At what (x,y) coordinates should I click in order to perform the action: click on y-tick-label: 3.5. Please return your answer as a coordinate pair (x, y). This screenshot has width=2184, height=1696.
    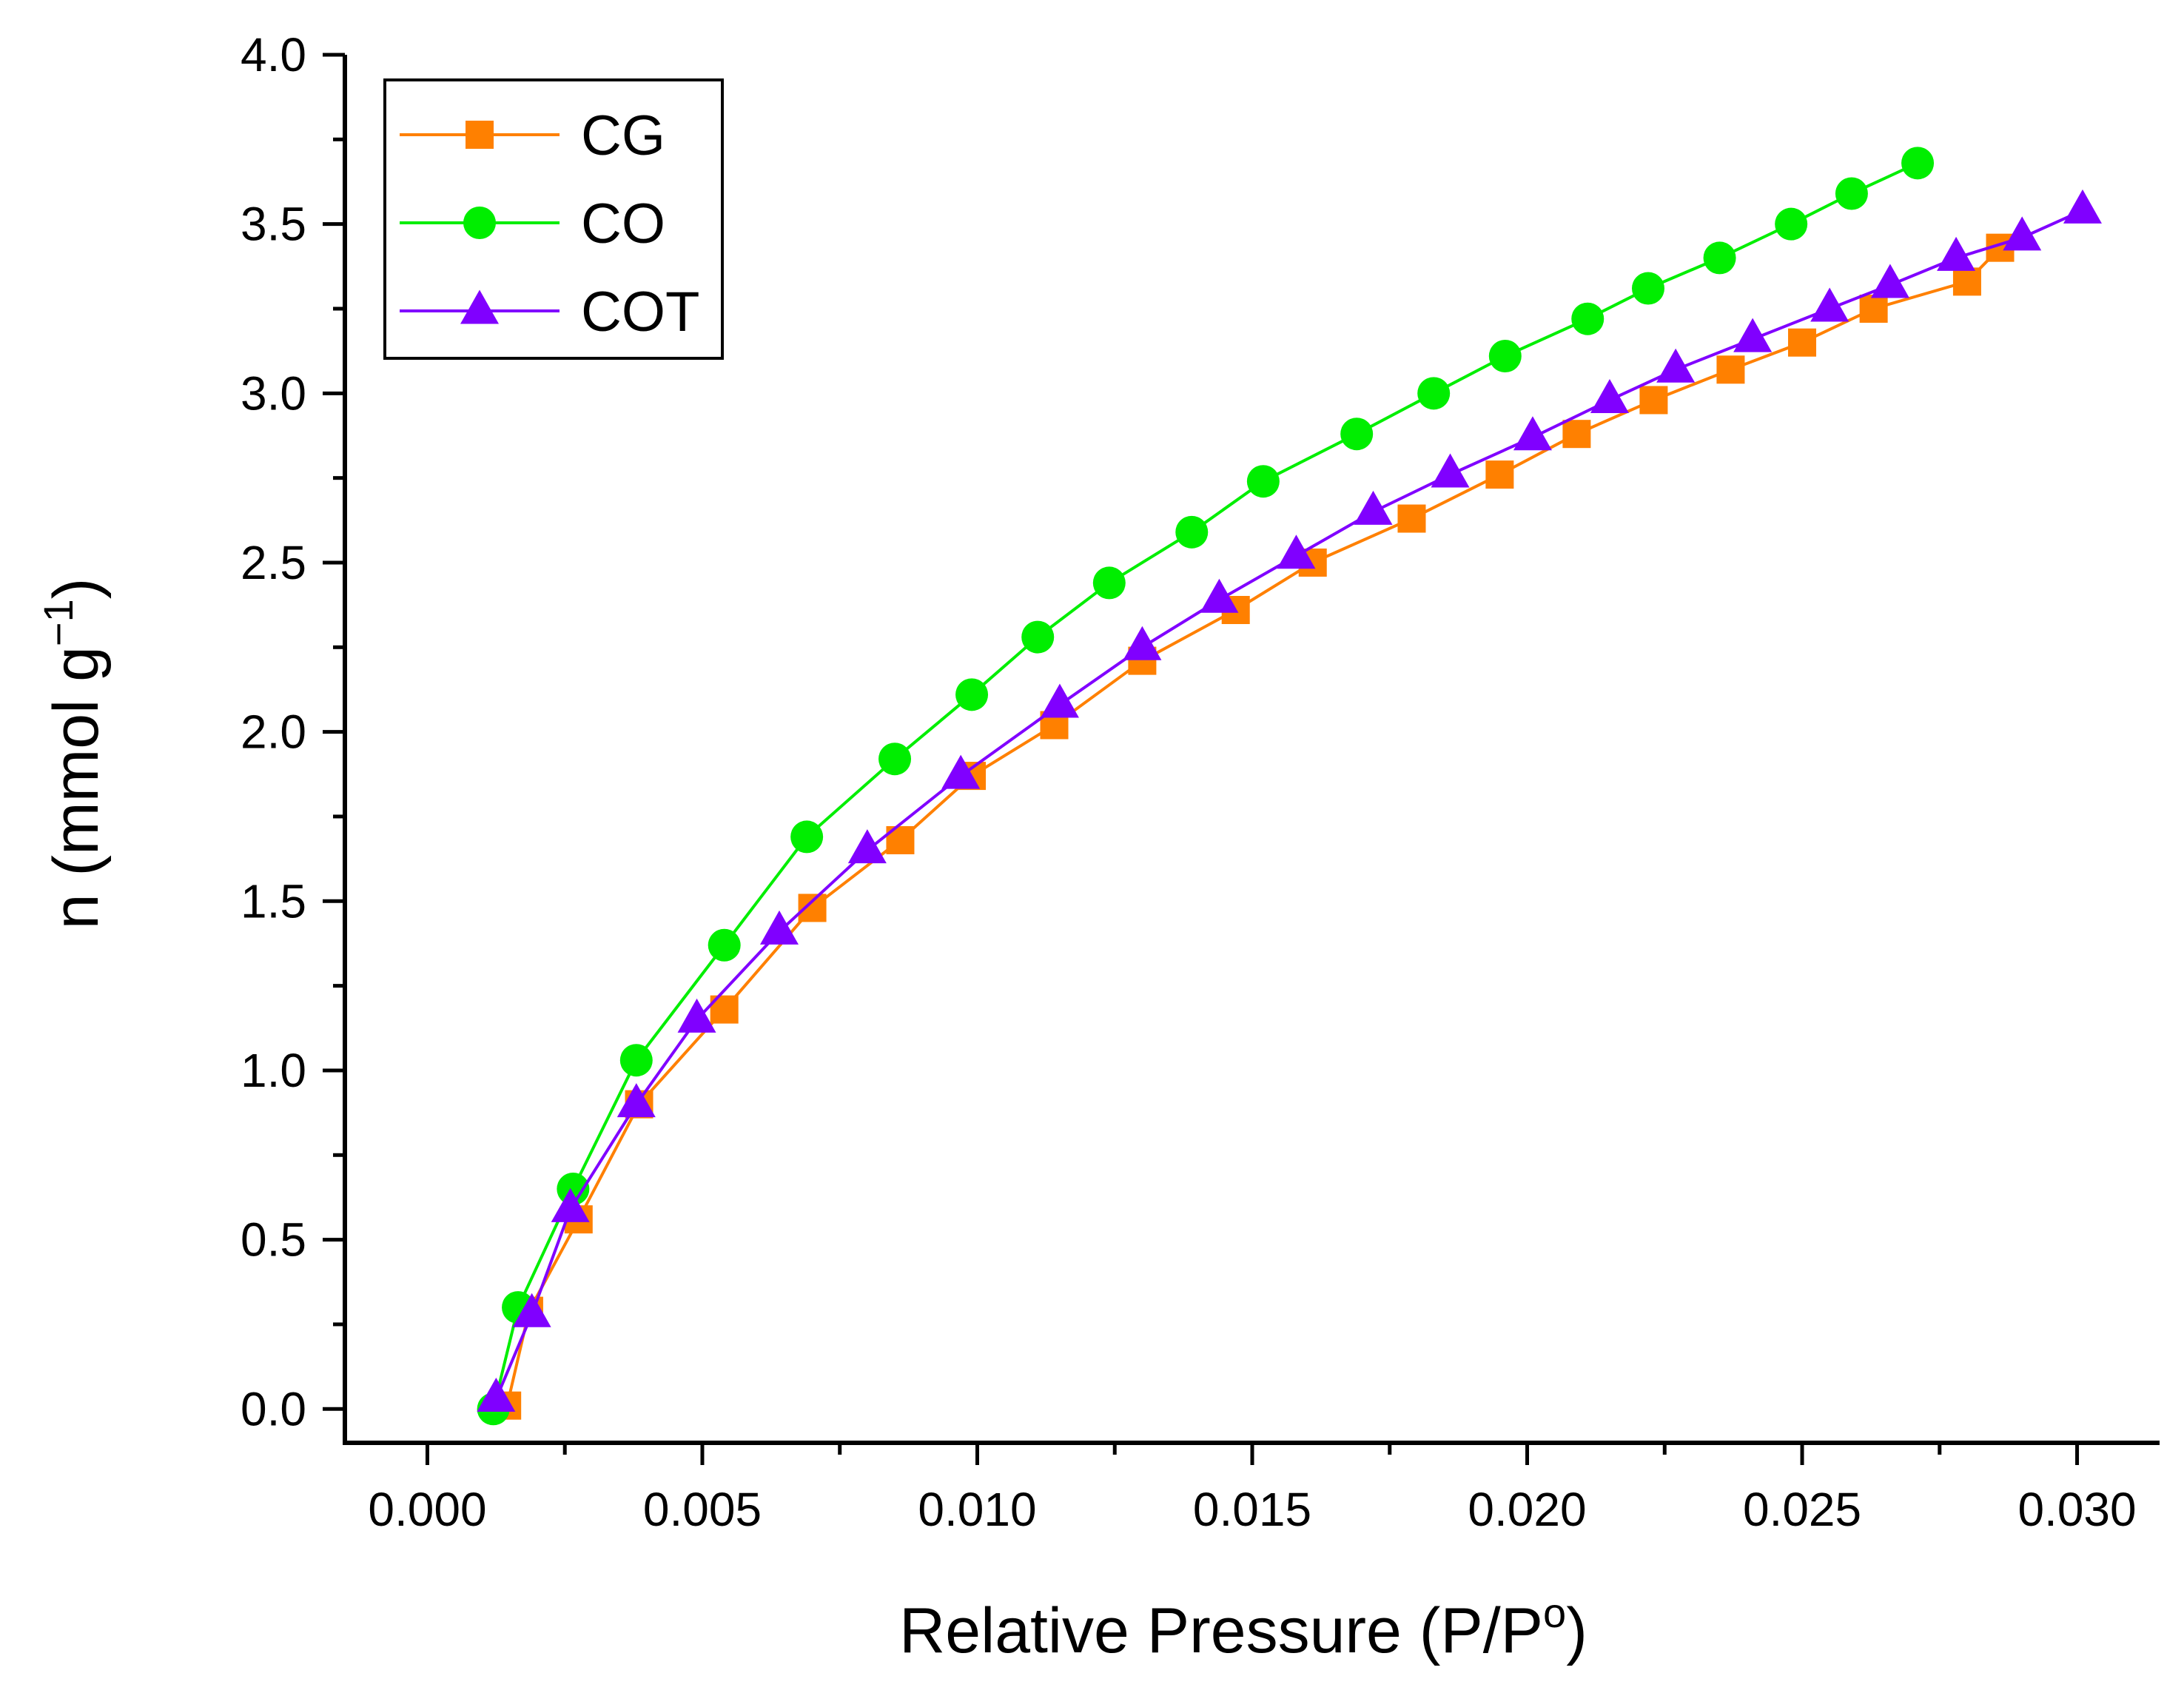
    Looking at the image, I should click on (273, 224).